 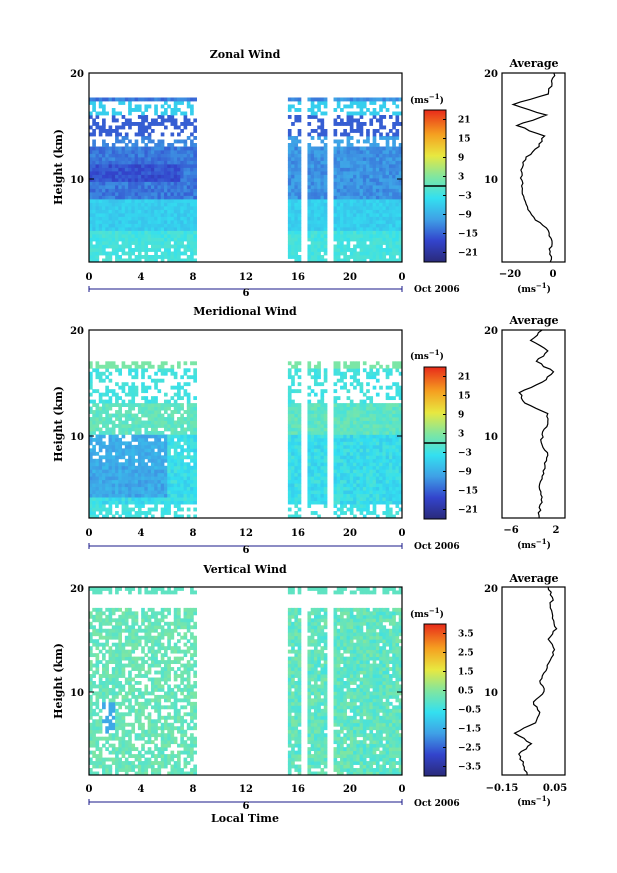 What do you see at coordinates (246, 293) in the screenshot?
I see `date-marker: 6` at bounding box center [246, 293].